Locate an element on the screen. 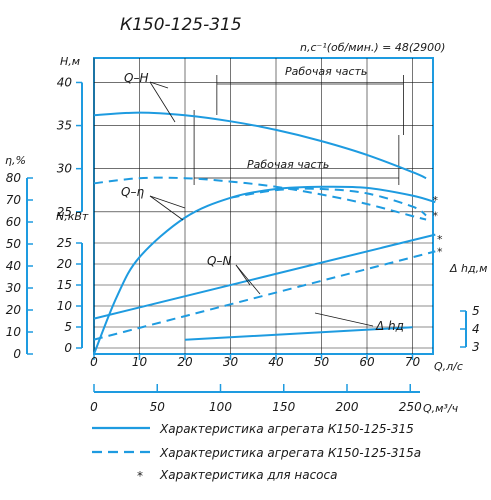 Image resolution: width=491 pixels, height=500 pixels. efficiency-tick-label: 10 is located at coordinates (14, 332).